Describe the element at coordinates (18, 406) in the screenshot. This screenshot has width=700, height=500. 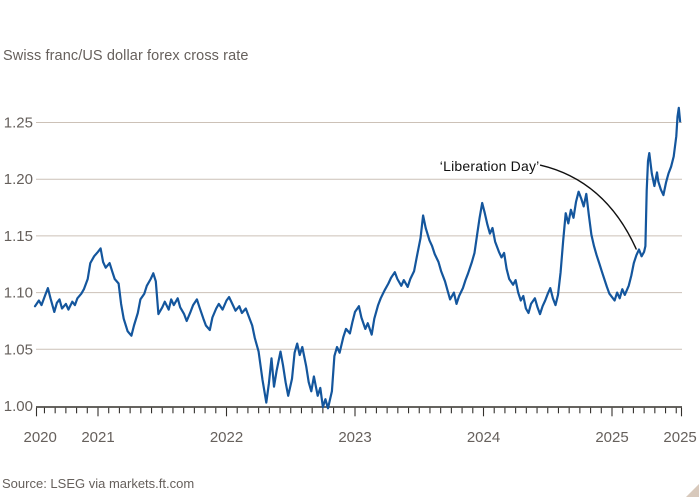
I see `y-axis-label: 1.00` at that location.